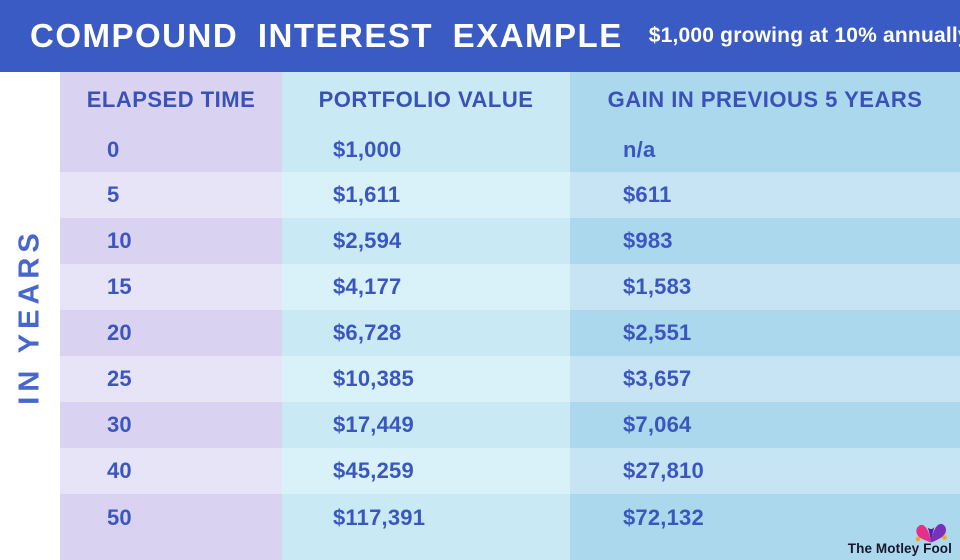 The width and height of the screenshot is (960, 560). What do you see at coordinates (426, 149) in the screenshot?
I see `portfolio-value-cell: $1,000` at bounding box center [426, 149].